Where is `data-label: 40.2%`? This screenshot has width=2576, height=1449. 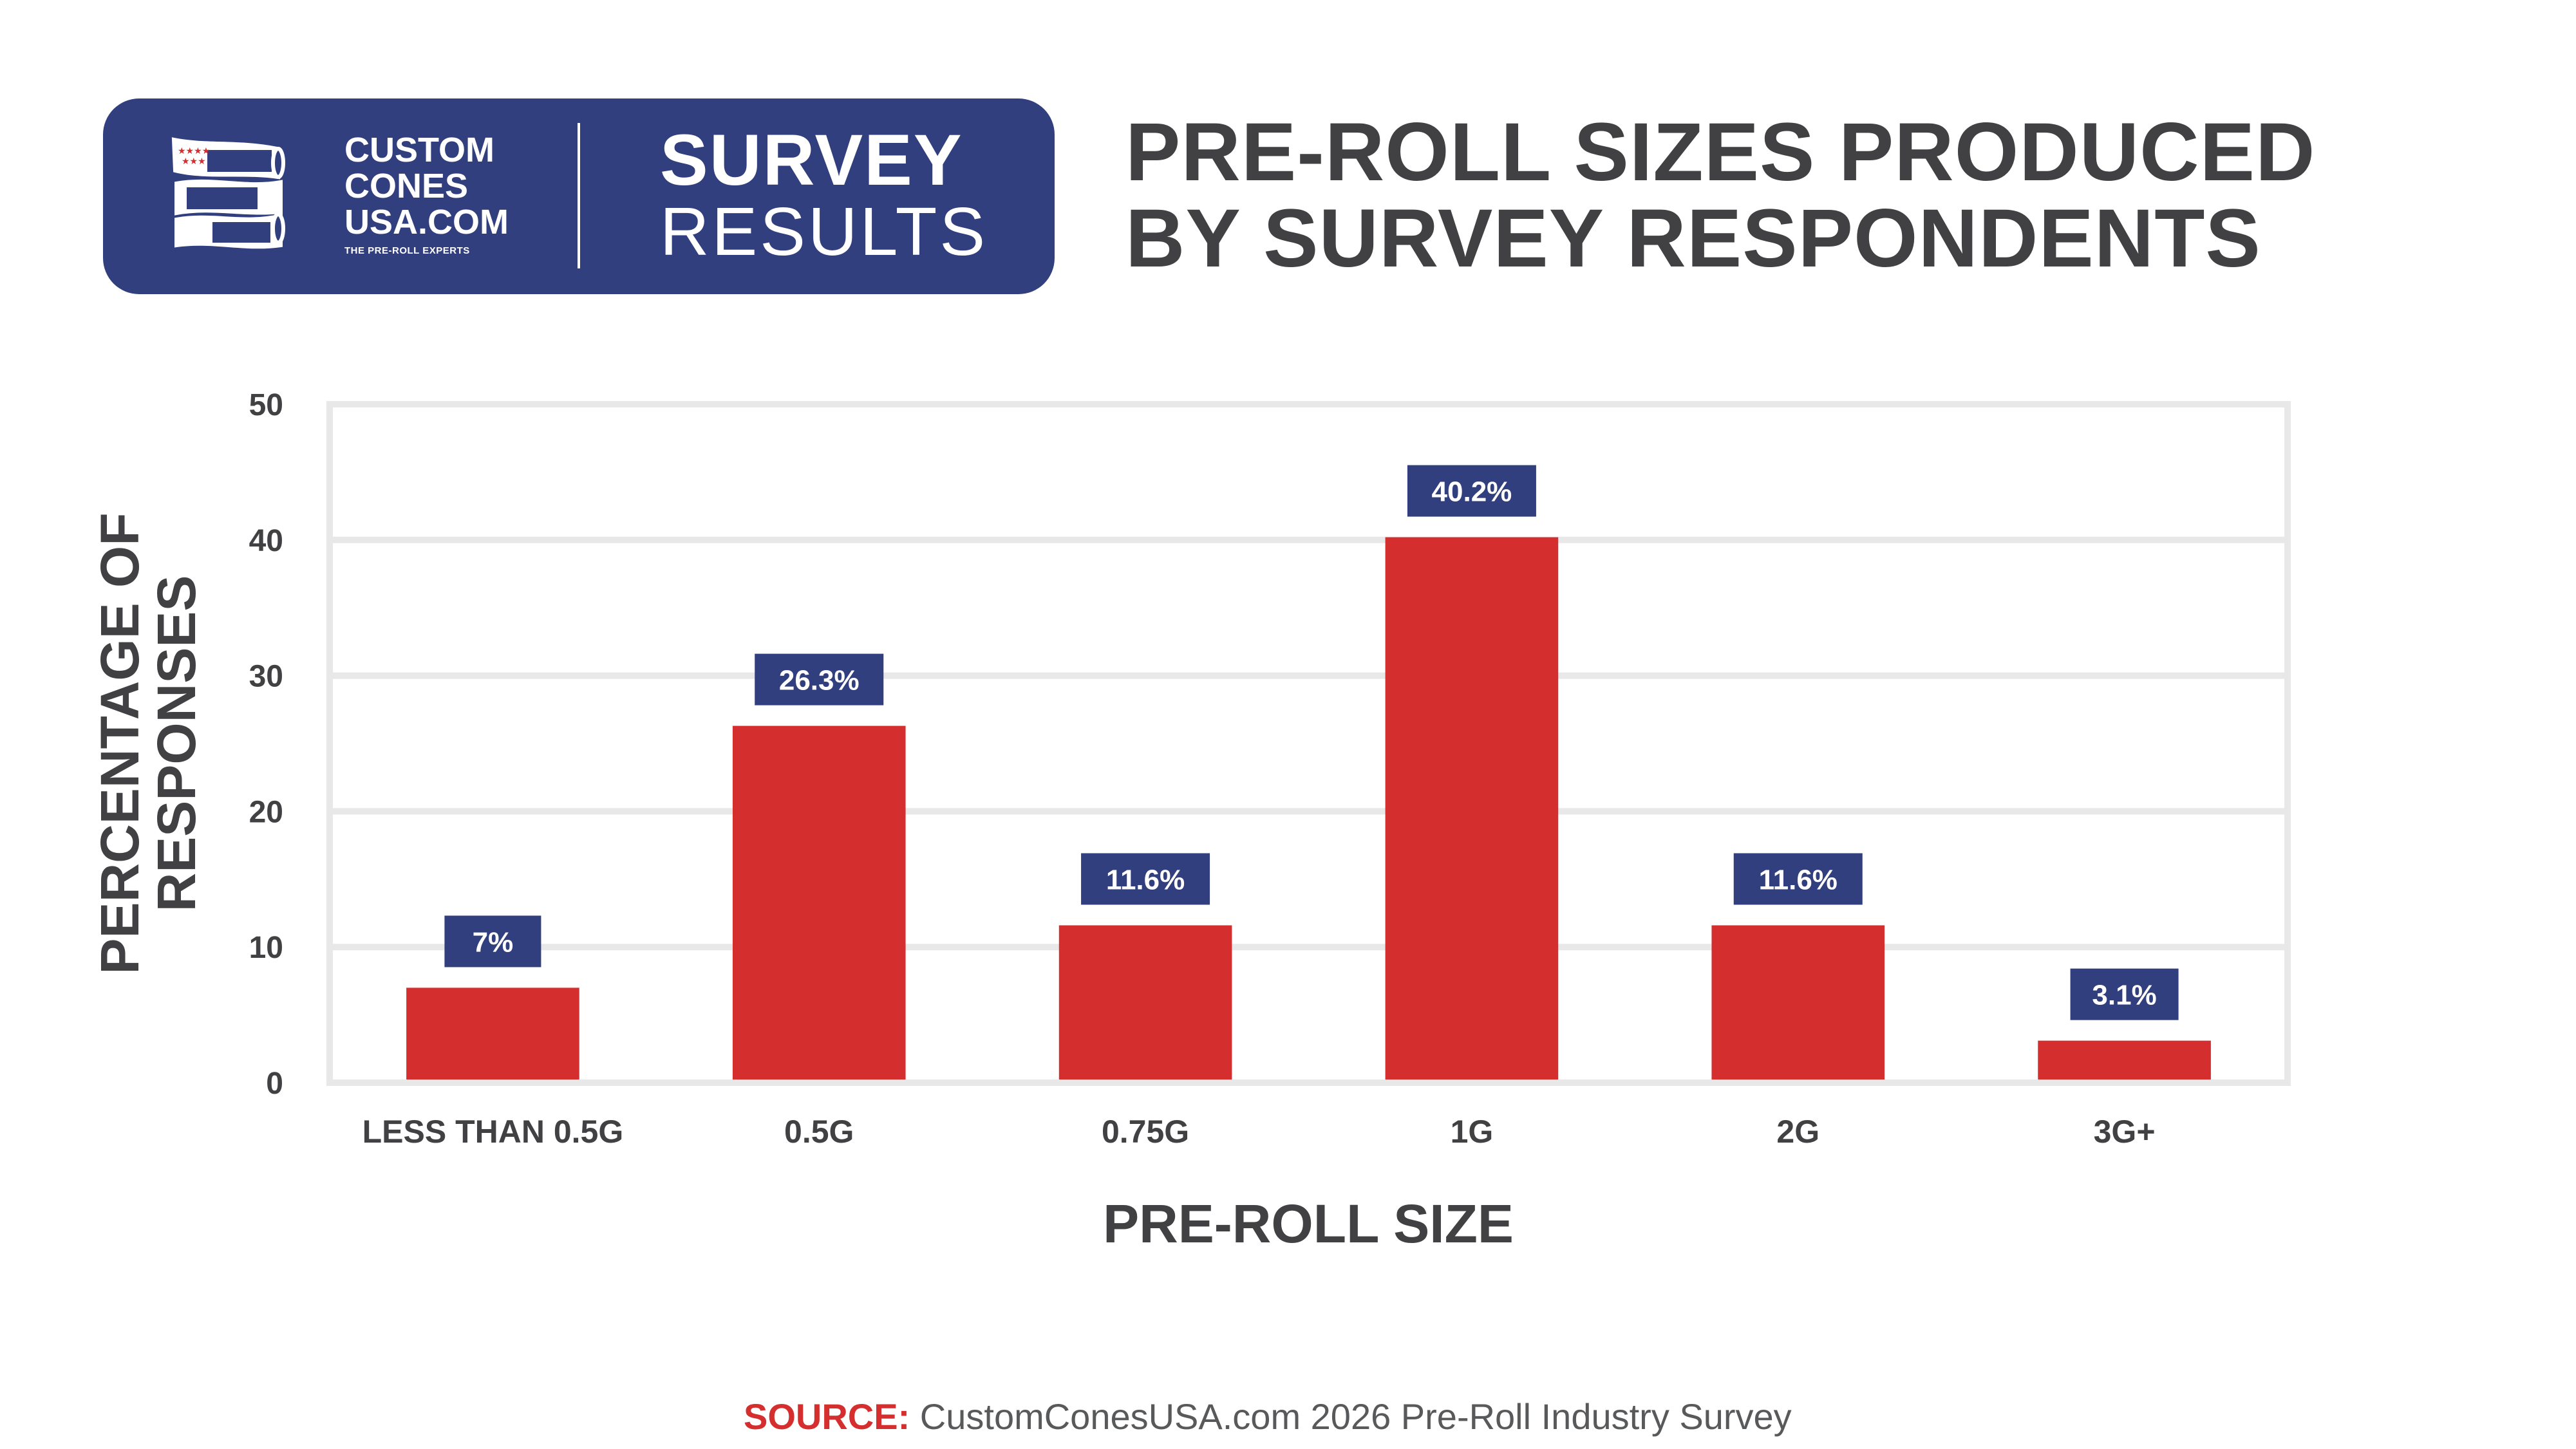
data-label: 40.2% is located at coordinates (1472, 492).